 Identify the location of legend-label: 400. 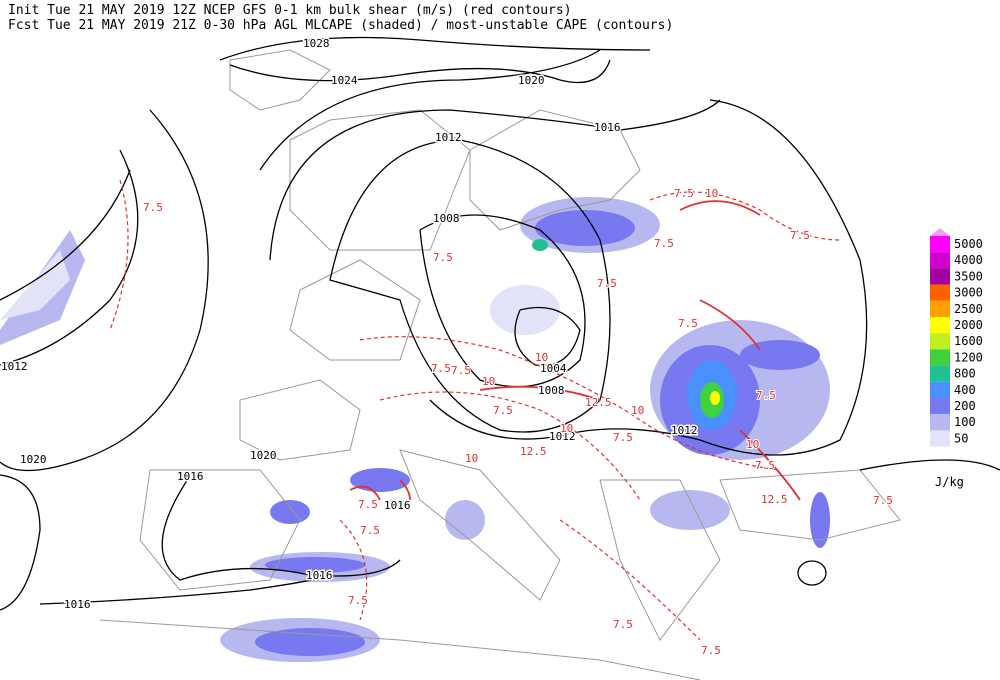
(965, 390).